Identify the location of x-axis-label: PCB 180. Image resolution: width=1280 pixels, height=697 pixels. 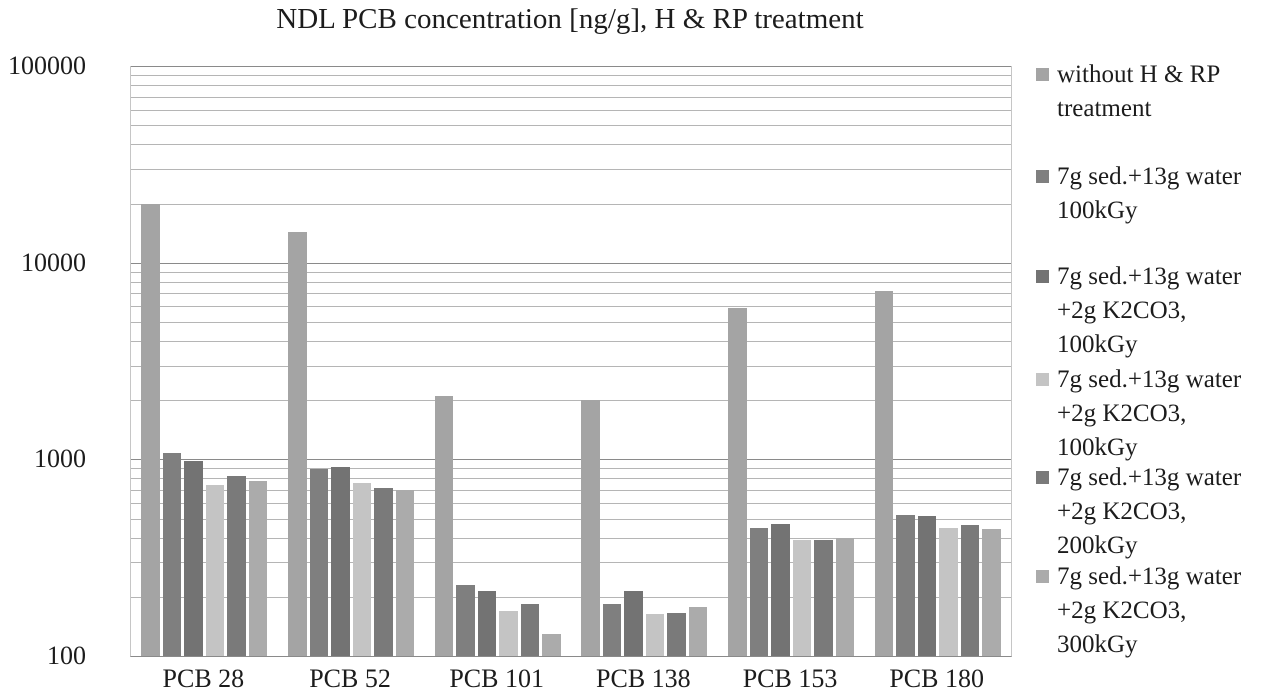
(936, 678).